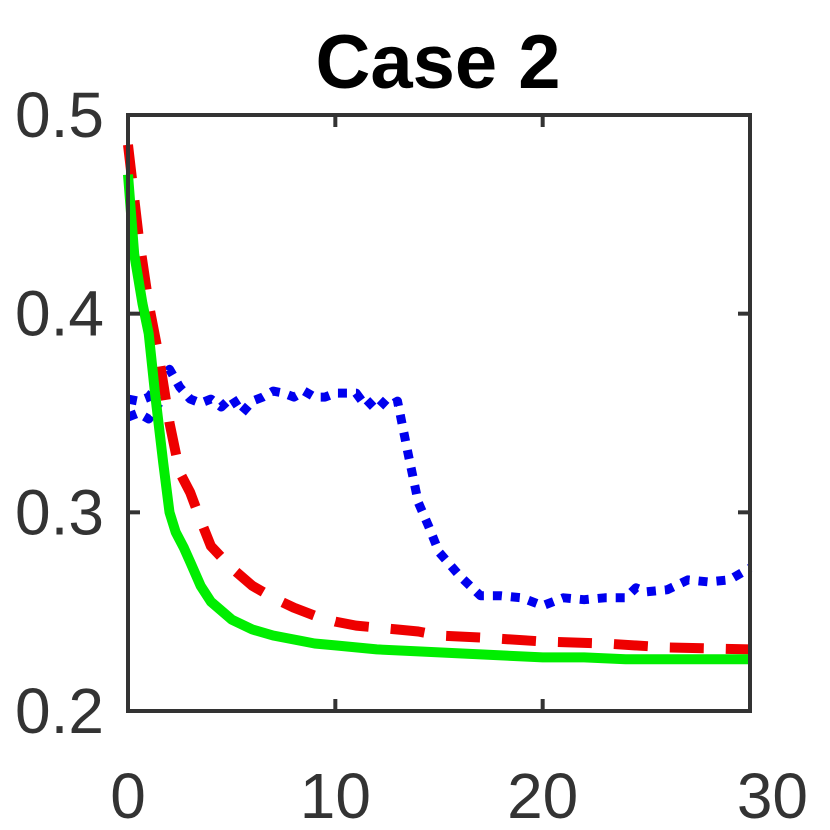  What do you see at coordinates (335, 795) in the screenshot?
I see `x-tick-label: 10` at bounding box center [335, 795].